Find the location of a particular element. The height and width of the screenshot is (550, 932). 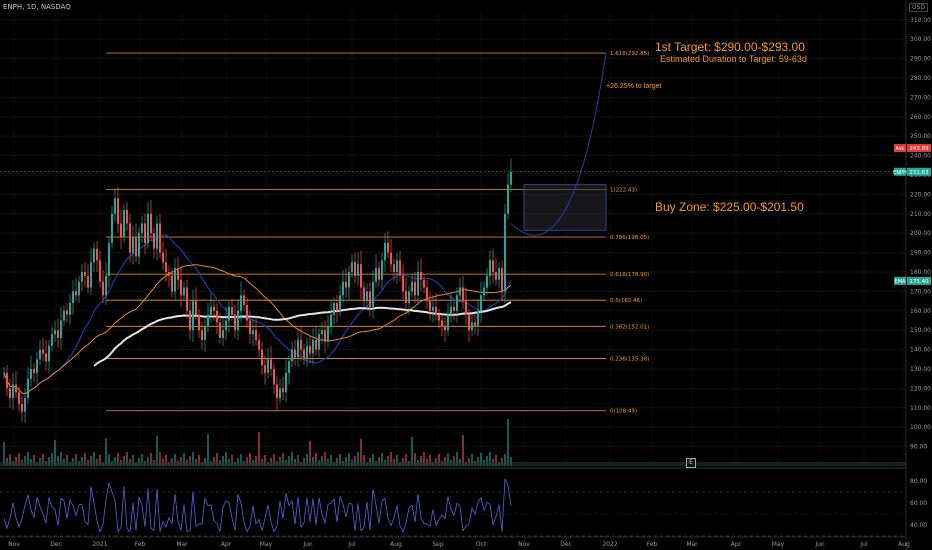

fib-label: 1.618(292.85) is located at coordinates (629, 54).